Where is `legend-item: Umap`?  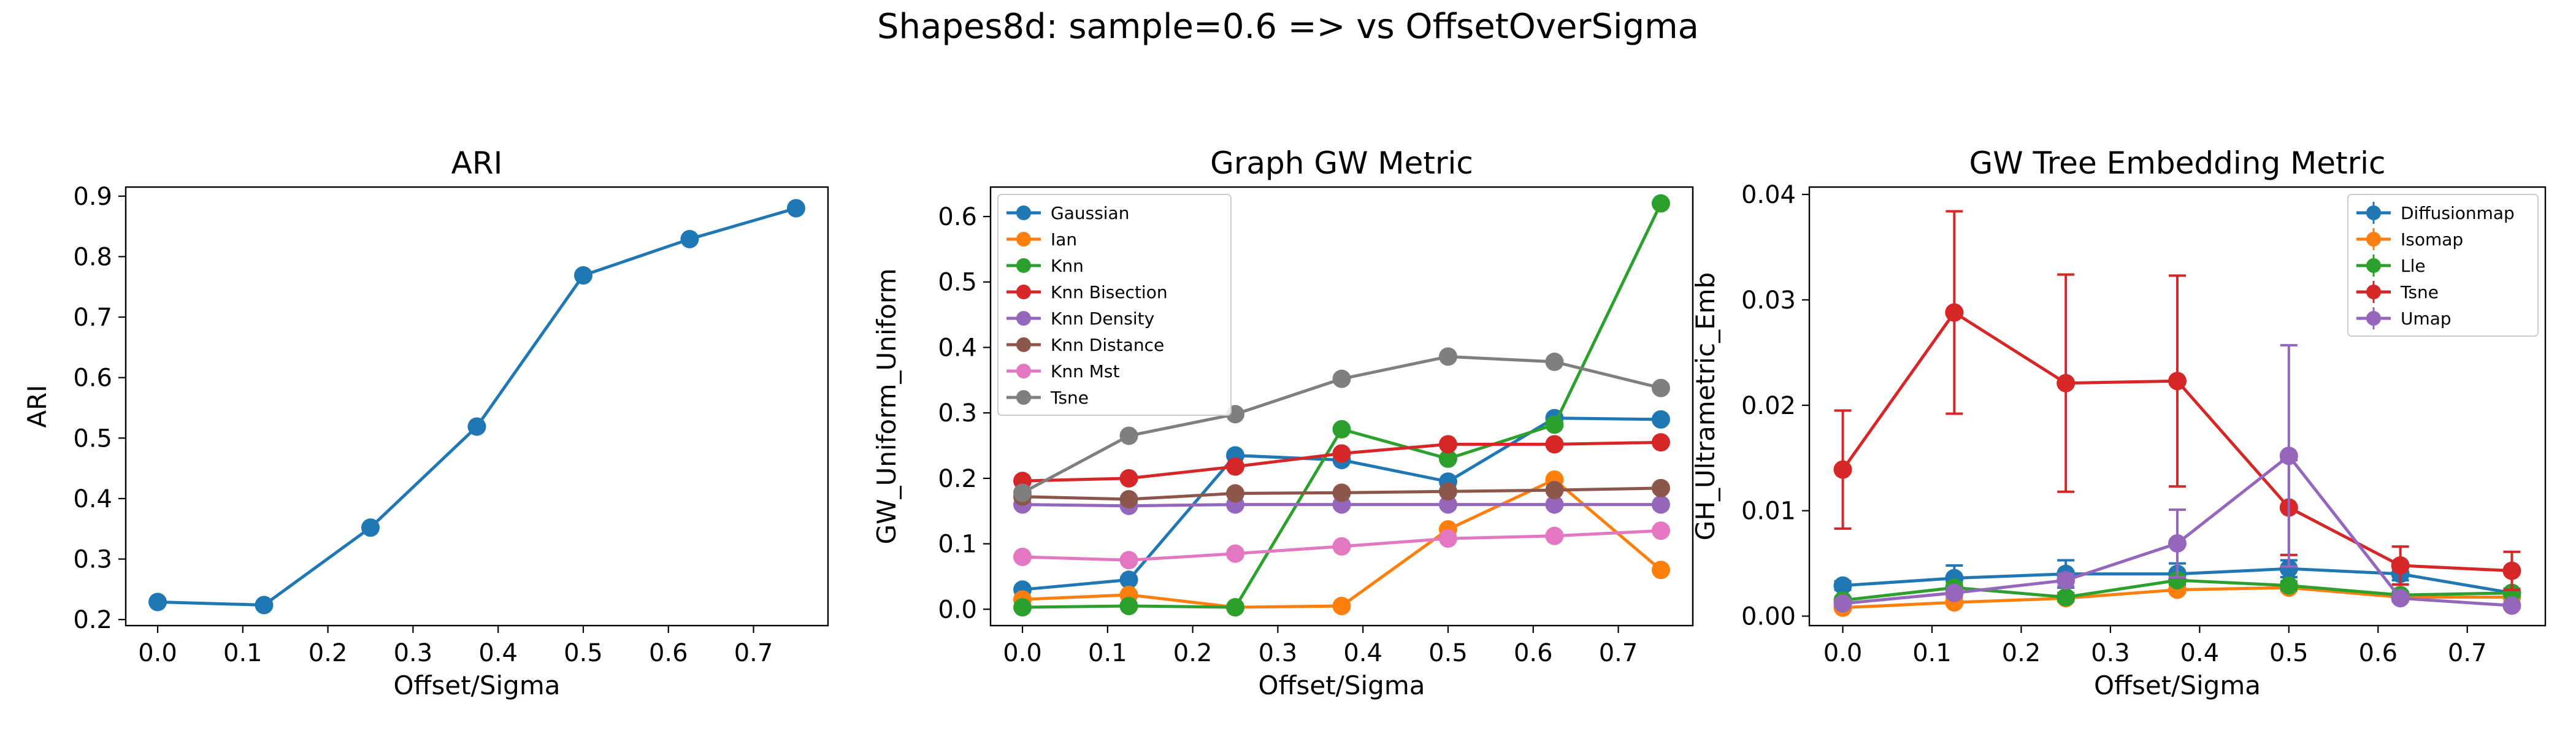 legend-item: Umap is located at coordinates (2403, 318).